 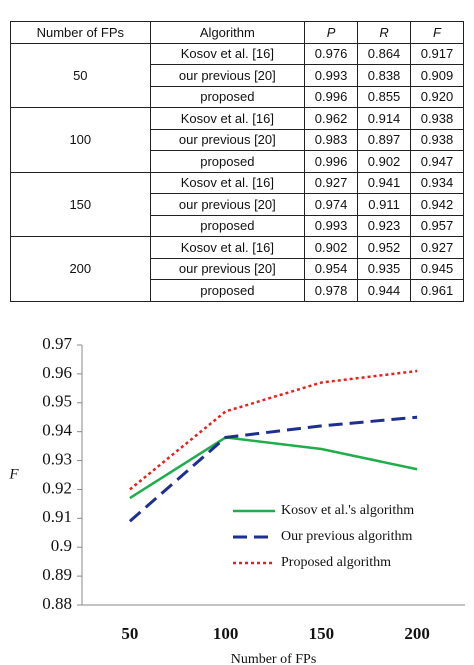 What do you see at coordinates (226, 633) in the screenshot?
I see `x-tick-label: 100` at bounding box center [226, 633].